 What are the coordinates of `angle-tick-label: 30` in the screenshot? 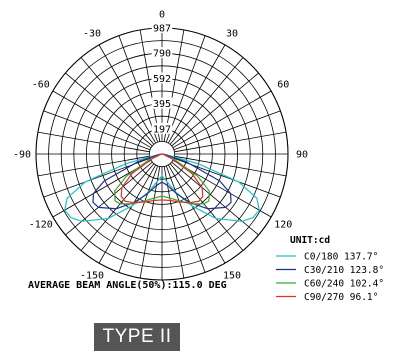 It's located at (232, 33).